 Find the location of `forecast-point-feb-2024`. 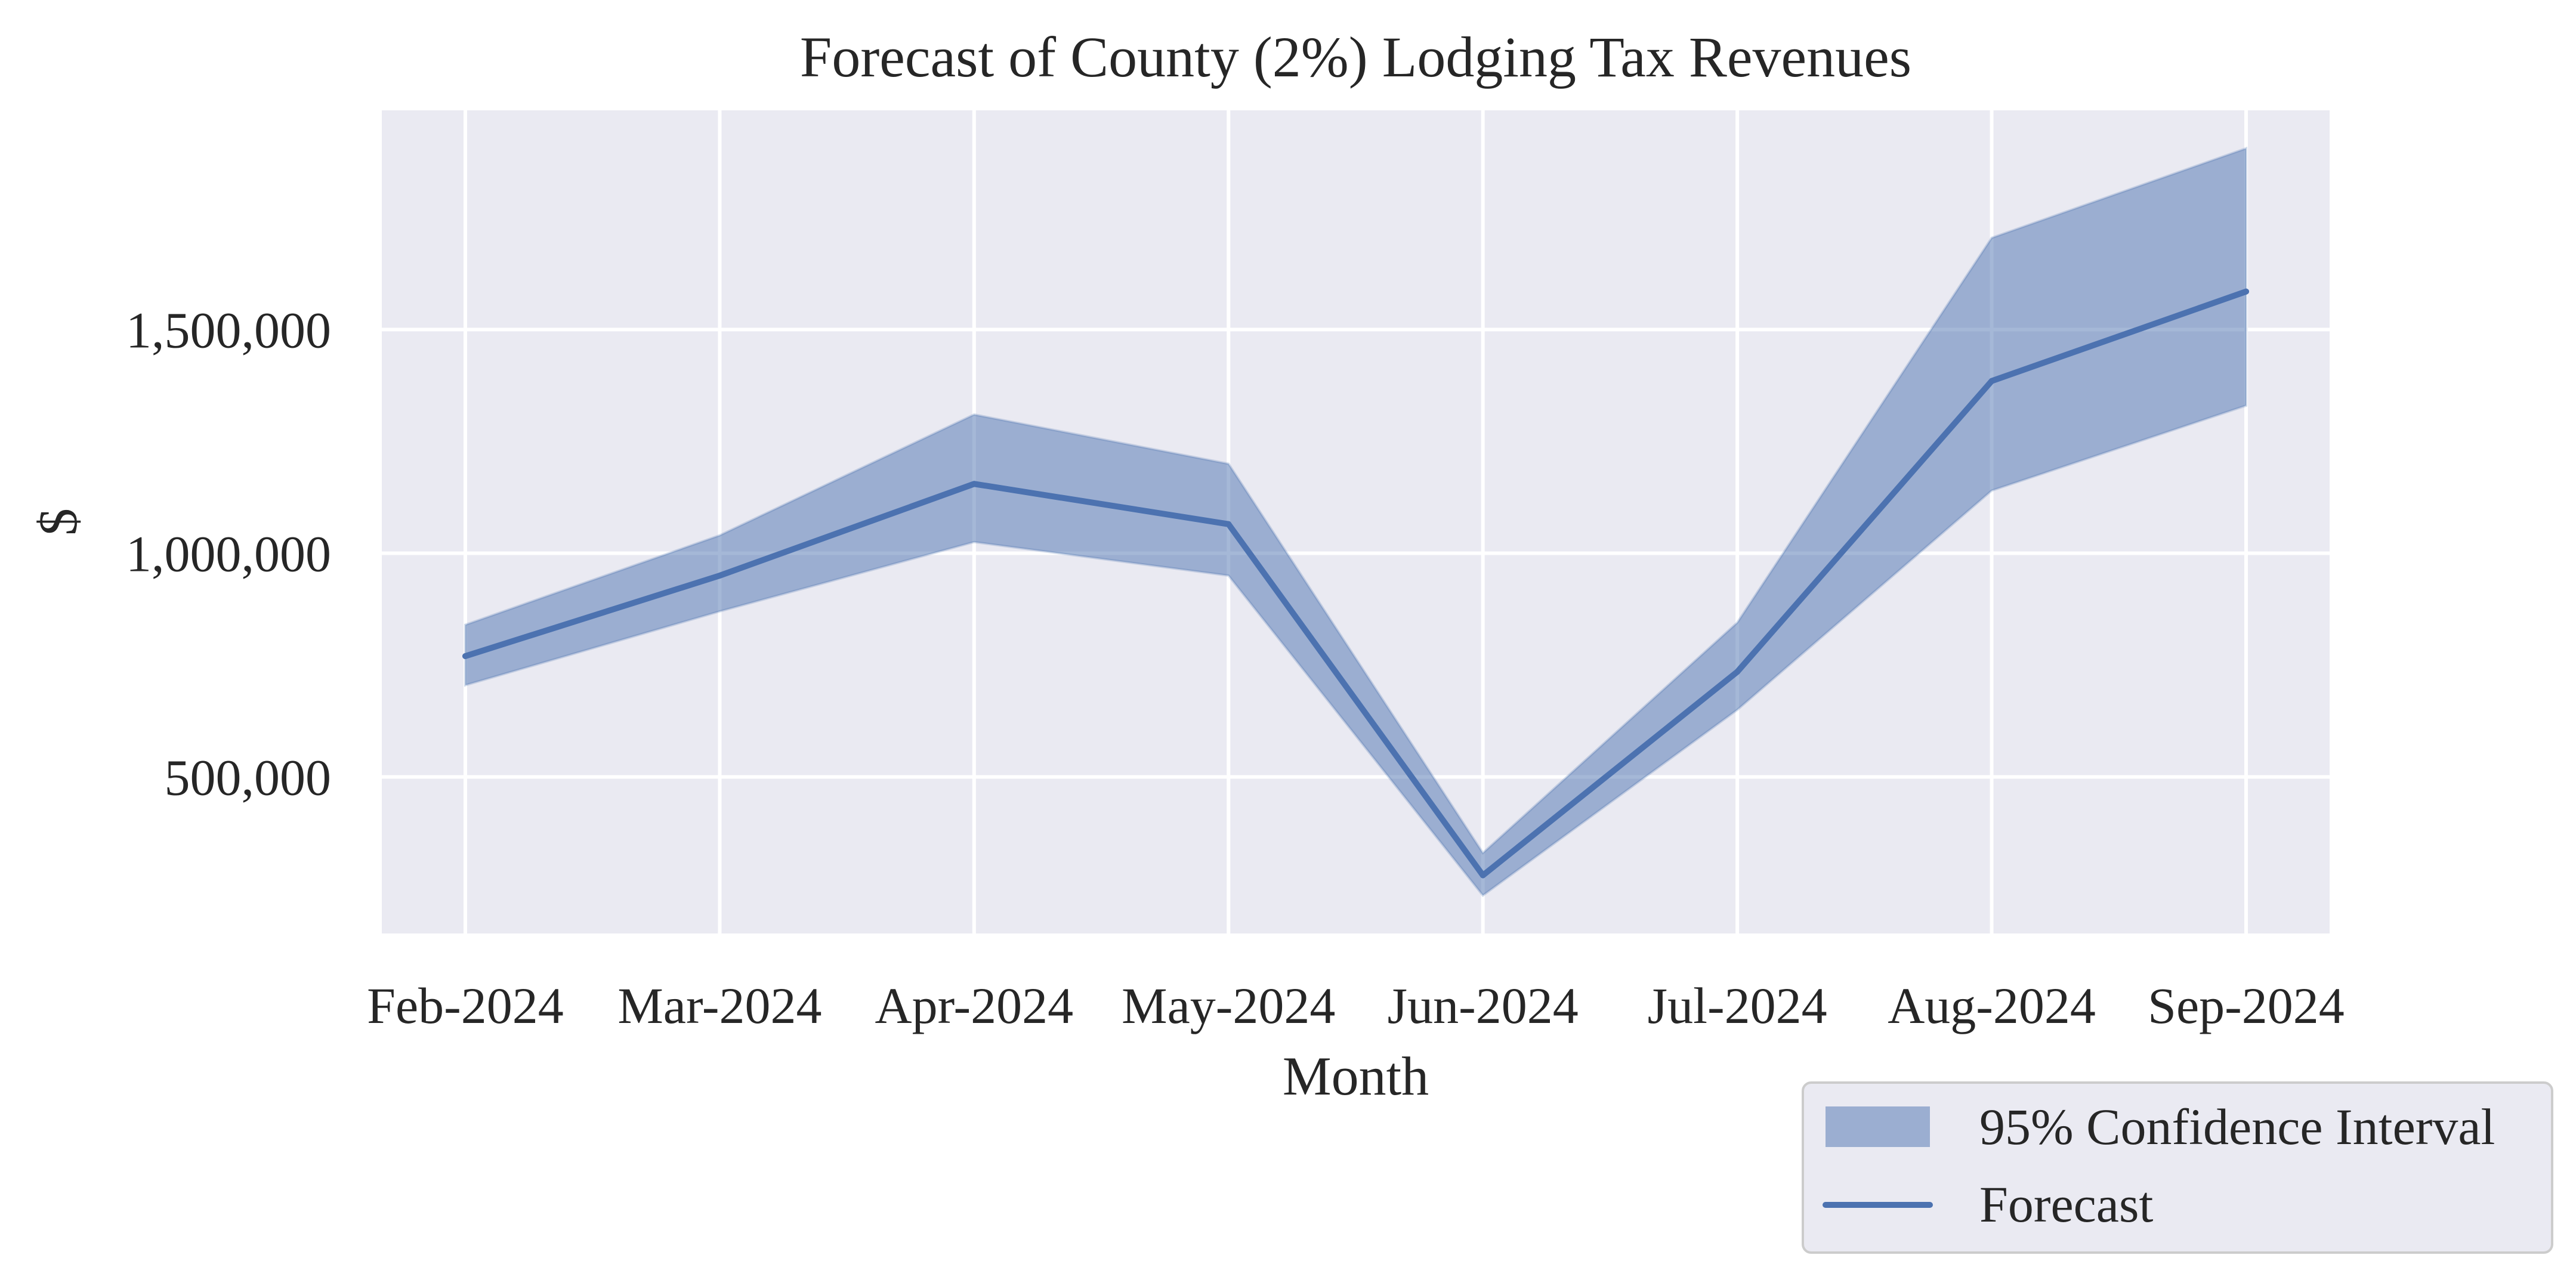

forecast-point-feb-2024 is located at coordinates (465, 656).